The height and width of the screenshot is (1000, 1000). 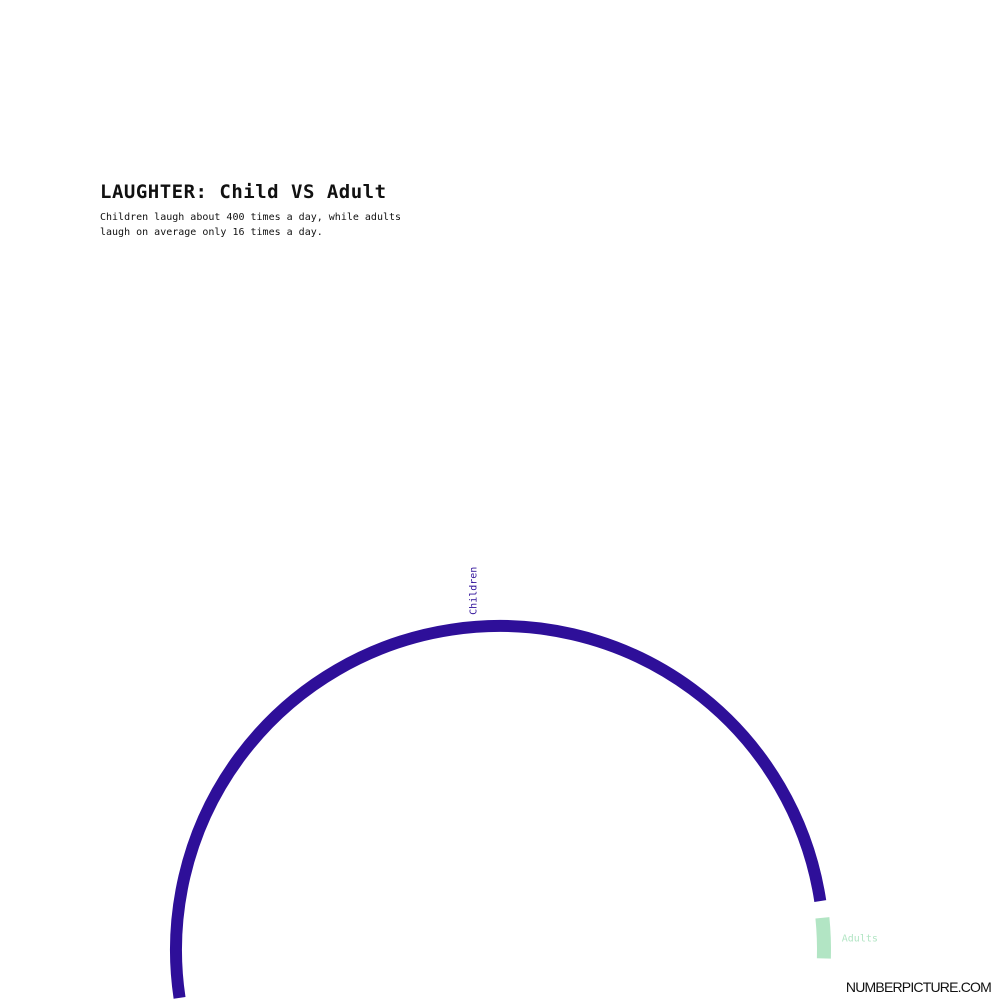 What do you see at coordinates (860, 938) in the screenshot?
I see `label-adults: Adults` at bounding box center [860, 938].